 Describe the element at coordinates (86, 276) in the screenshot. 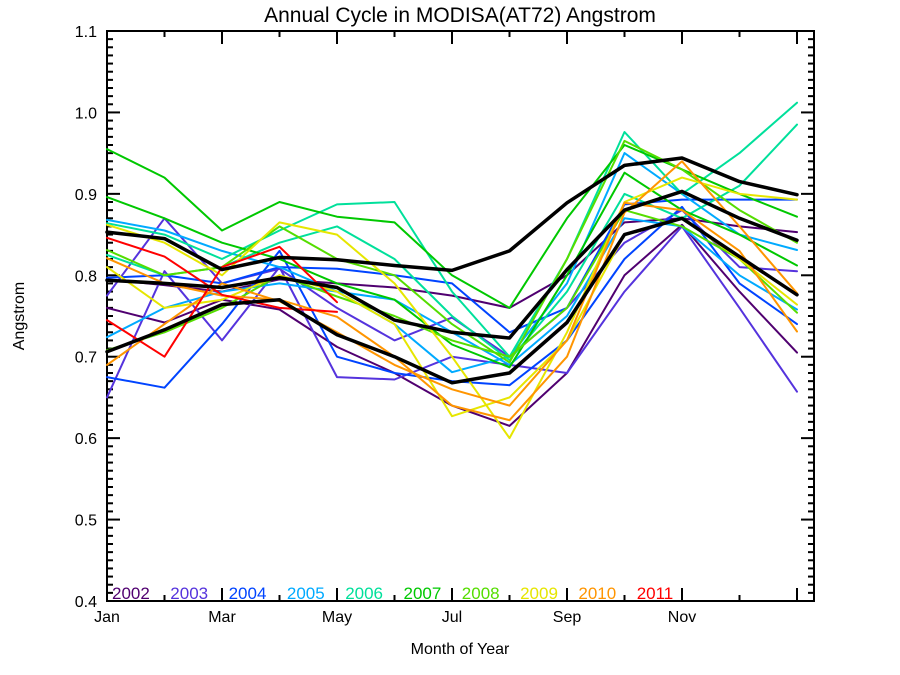

I see `y-tick-label-0.8: 0.8` at that location.